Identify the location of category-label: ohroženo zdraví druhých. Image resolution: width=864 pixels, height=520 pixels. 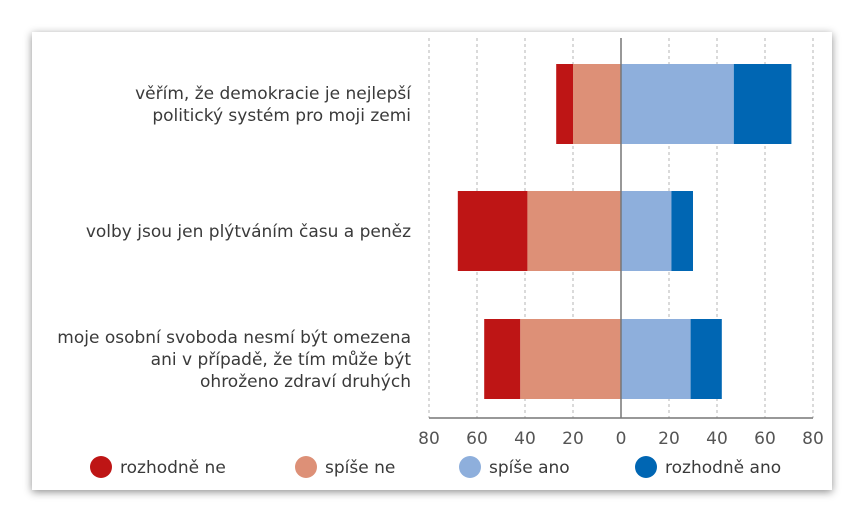
(305, 382).